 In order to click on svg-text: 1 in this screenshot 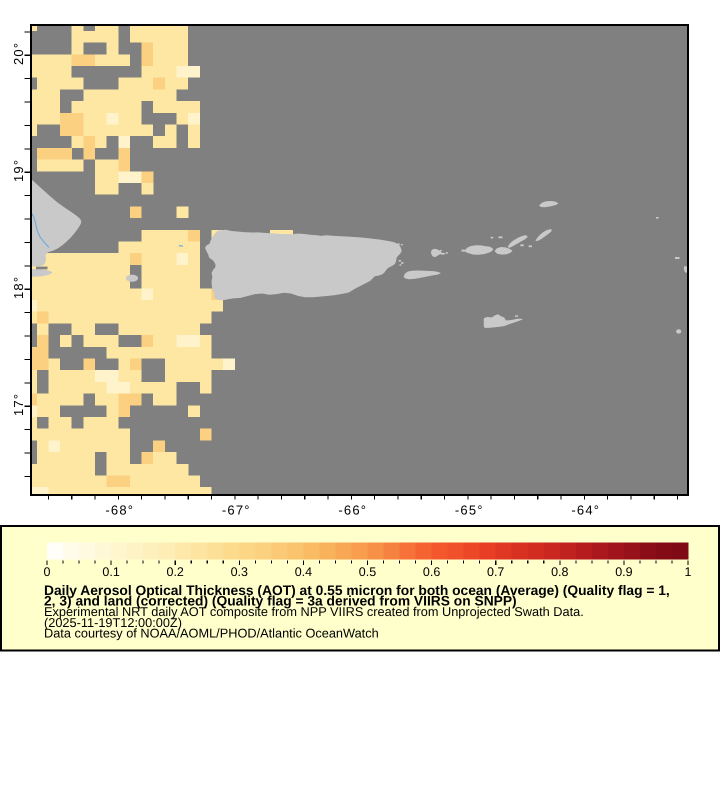, I will do `click(688, 572)`.